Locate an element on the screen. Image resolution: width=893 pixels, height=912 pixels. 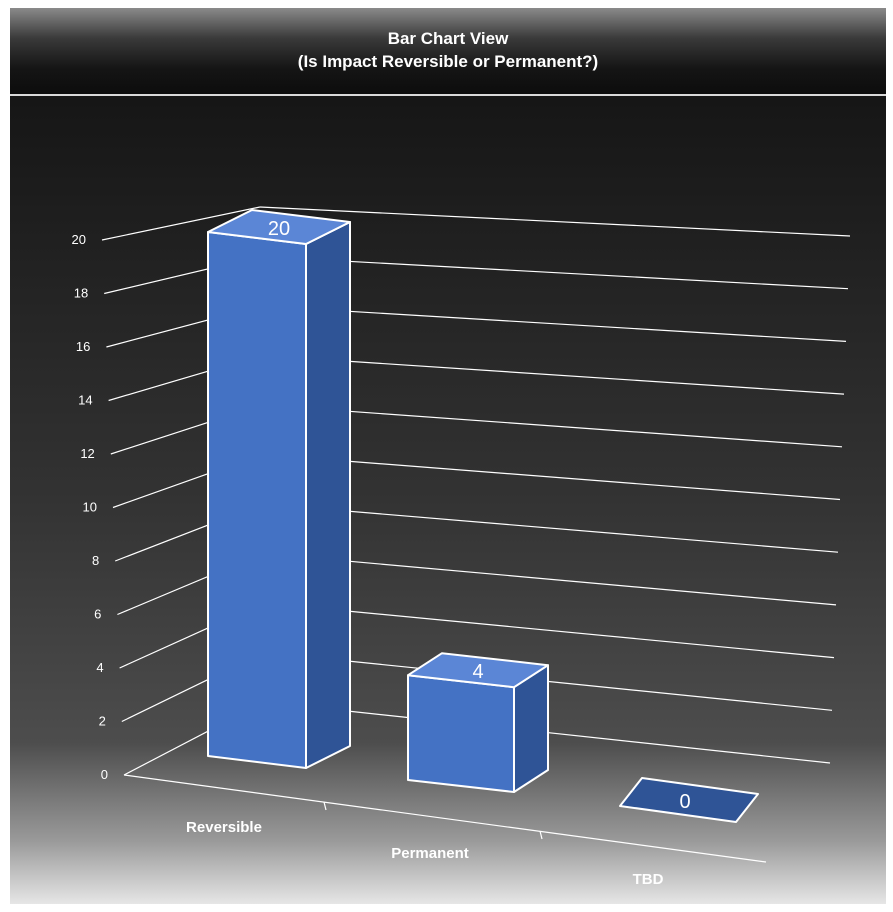
bar-top-reversible is located at coordinates (279, 227).